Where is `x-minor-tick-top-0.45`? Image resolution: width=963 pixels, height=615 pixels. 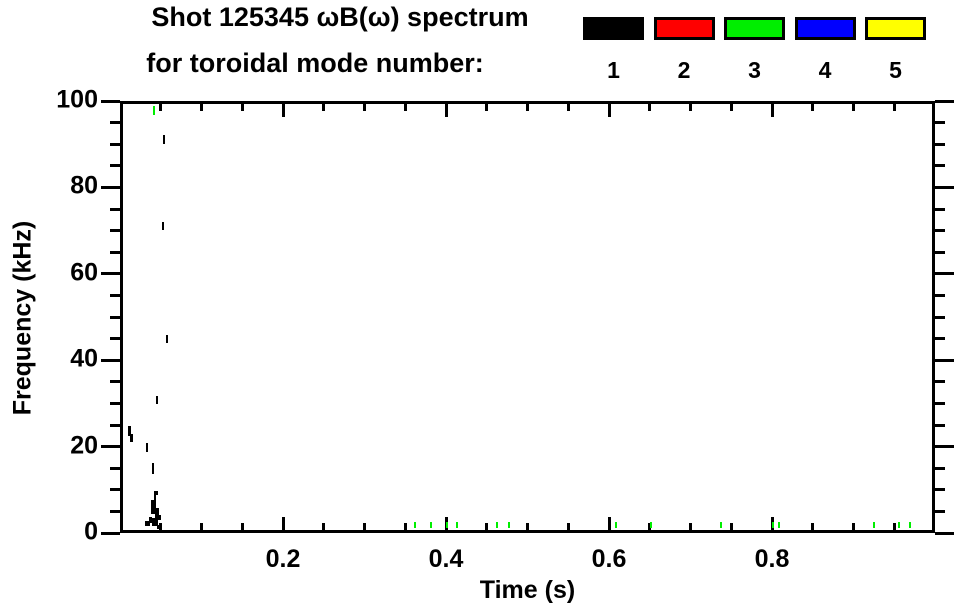
x-minor-tick-top-0.45 is located at coordinates (487, 107).